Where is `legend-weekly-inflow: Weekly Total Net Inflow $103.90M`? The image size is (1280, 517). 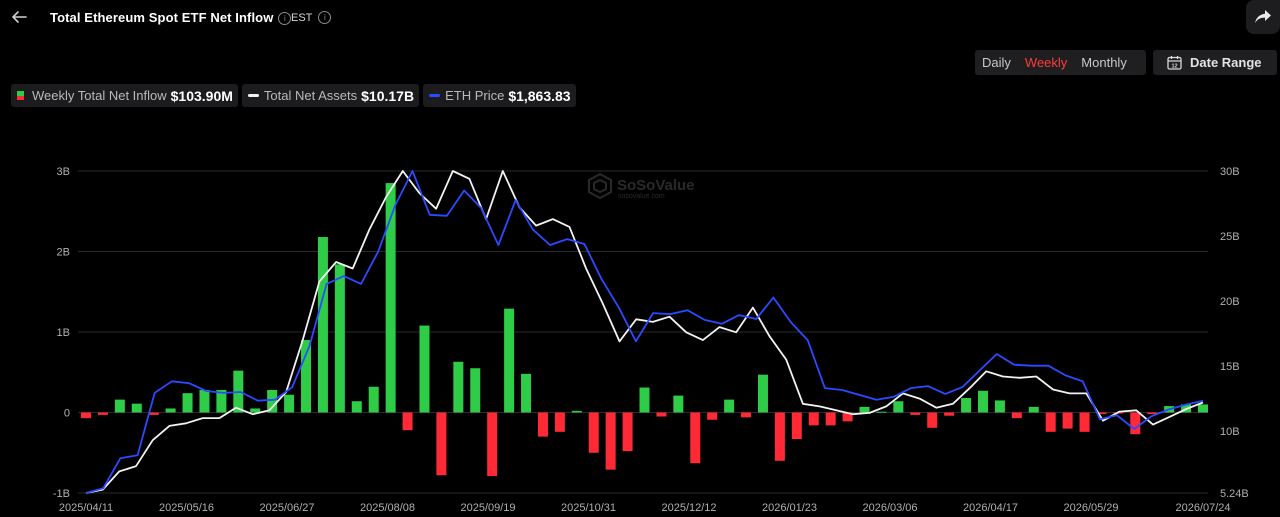
legend-weekly-inflow: Weekly Total Net Inflow $103.90M is located at coordinates (124, 95).